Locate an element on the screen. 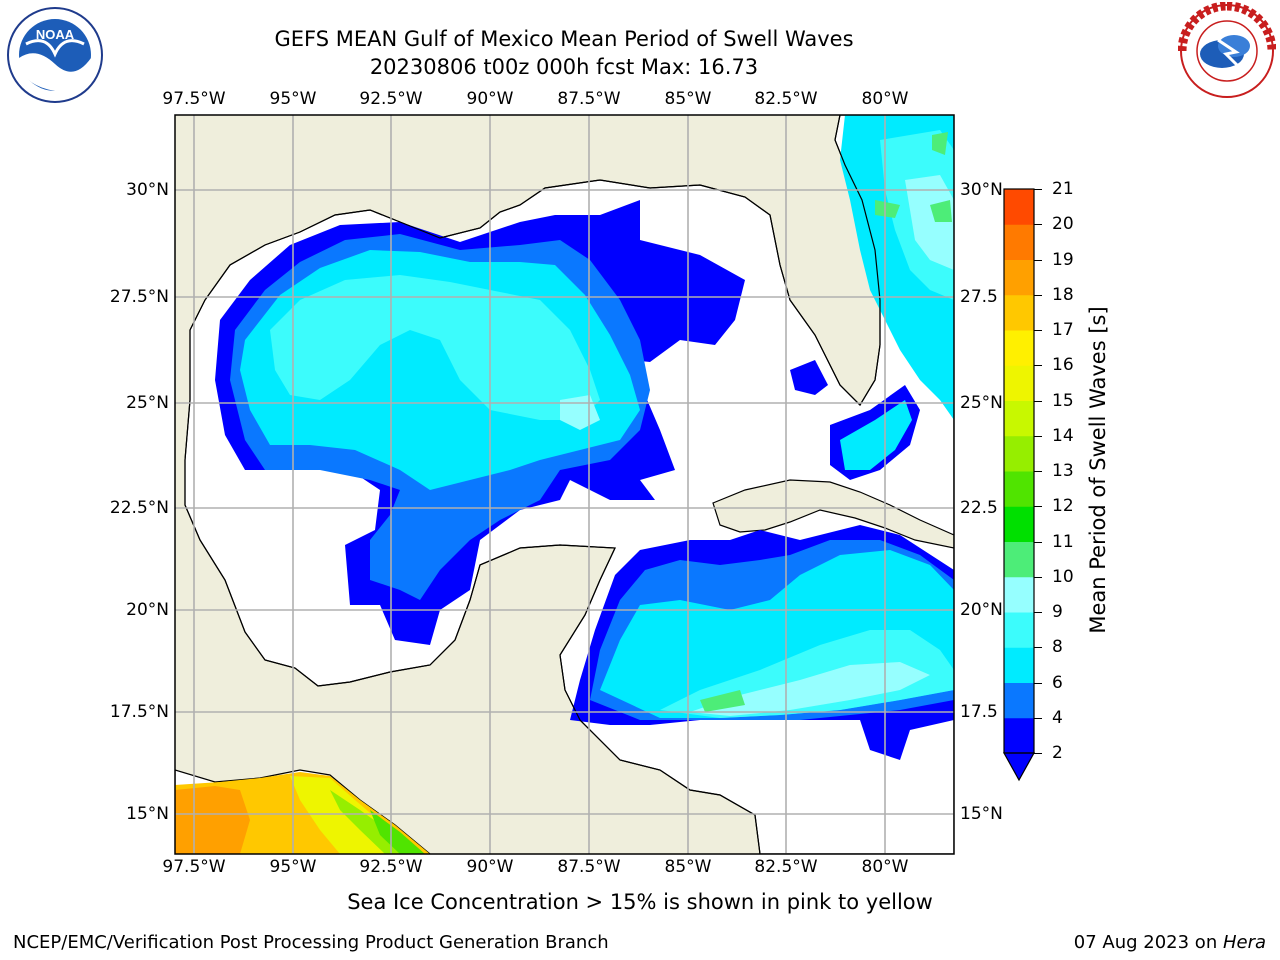 Image resolution: width=1280 pixels, height=960 pixels. map-subtitle: 20230806 t00z 000h fcst Max: 16.73 is located at coordinates (564, 67).